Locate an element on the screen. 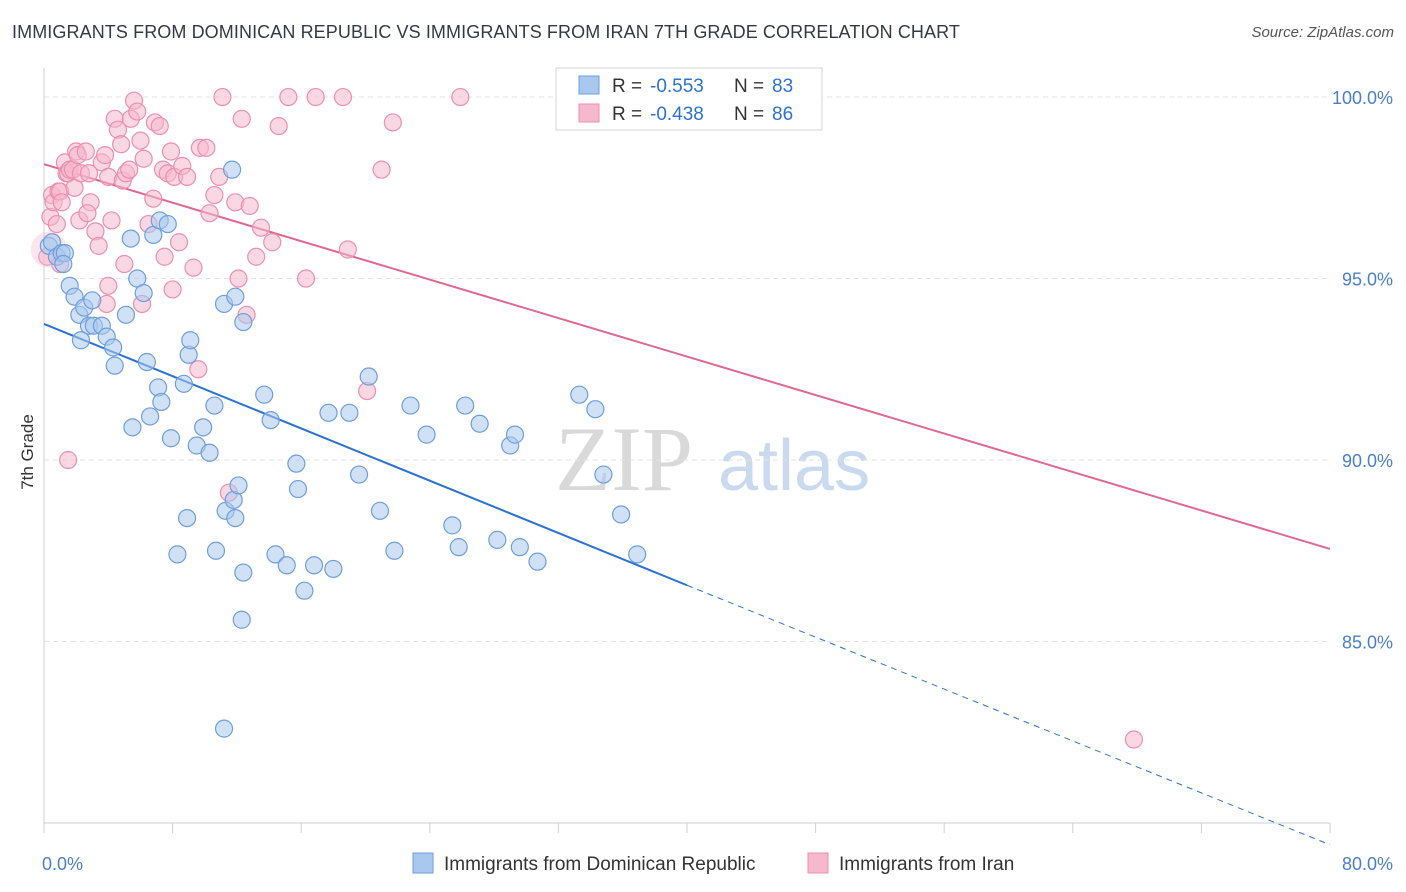  watermark-zip: ZIP is located at coordinates (624, 459).